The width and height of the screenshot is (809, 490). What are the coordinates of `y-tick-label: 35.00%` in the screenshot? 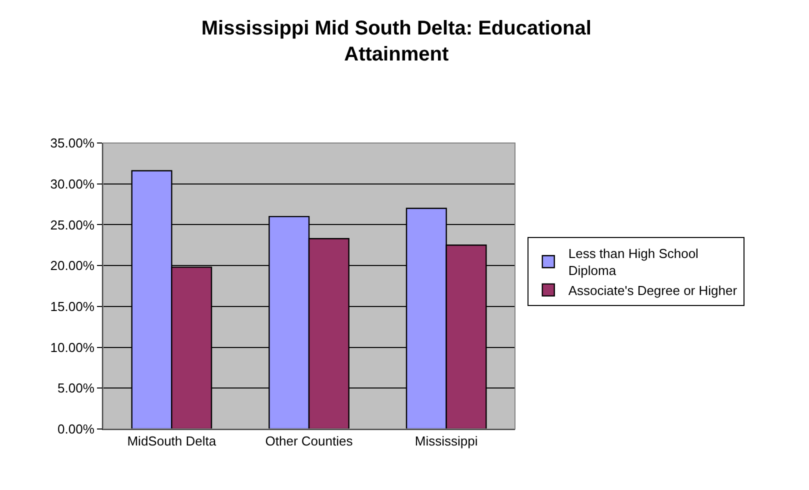 It's located at (72, 143).